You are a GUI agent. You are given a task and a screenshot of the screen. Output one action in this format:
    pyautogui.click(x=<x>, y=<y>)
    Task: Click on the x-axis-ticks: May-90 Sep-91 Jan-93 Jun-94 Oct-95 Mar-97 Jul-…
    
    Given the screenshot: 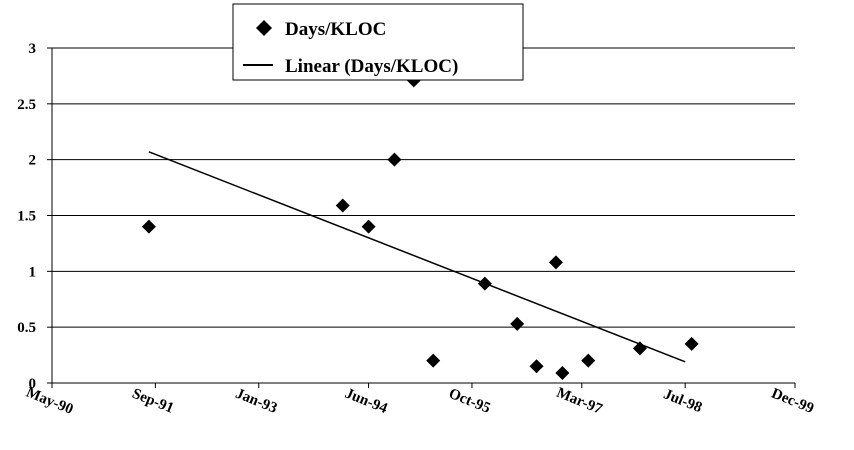 What is the action you would take?
    pyautogui.click(x=420, y=401)
    